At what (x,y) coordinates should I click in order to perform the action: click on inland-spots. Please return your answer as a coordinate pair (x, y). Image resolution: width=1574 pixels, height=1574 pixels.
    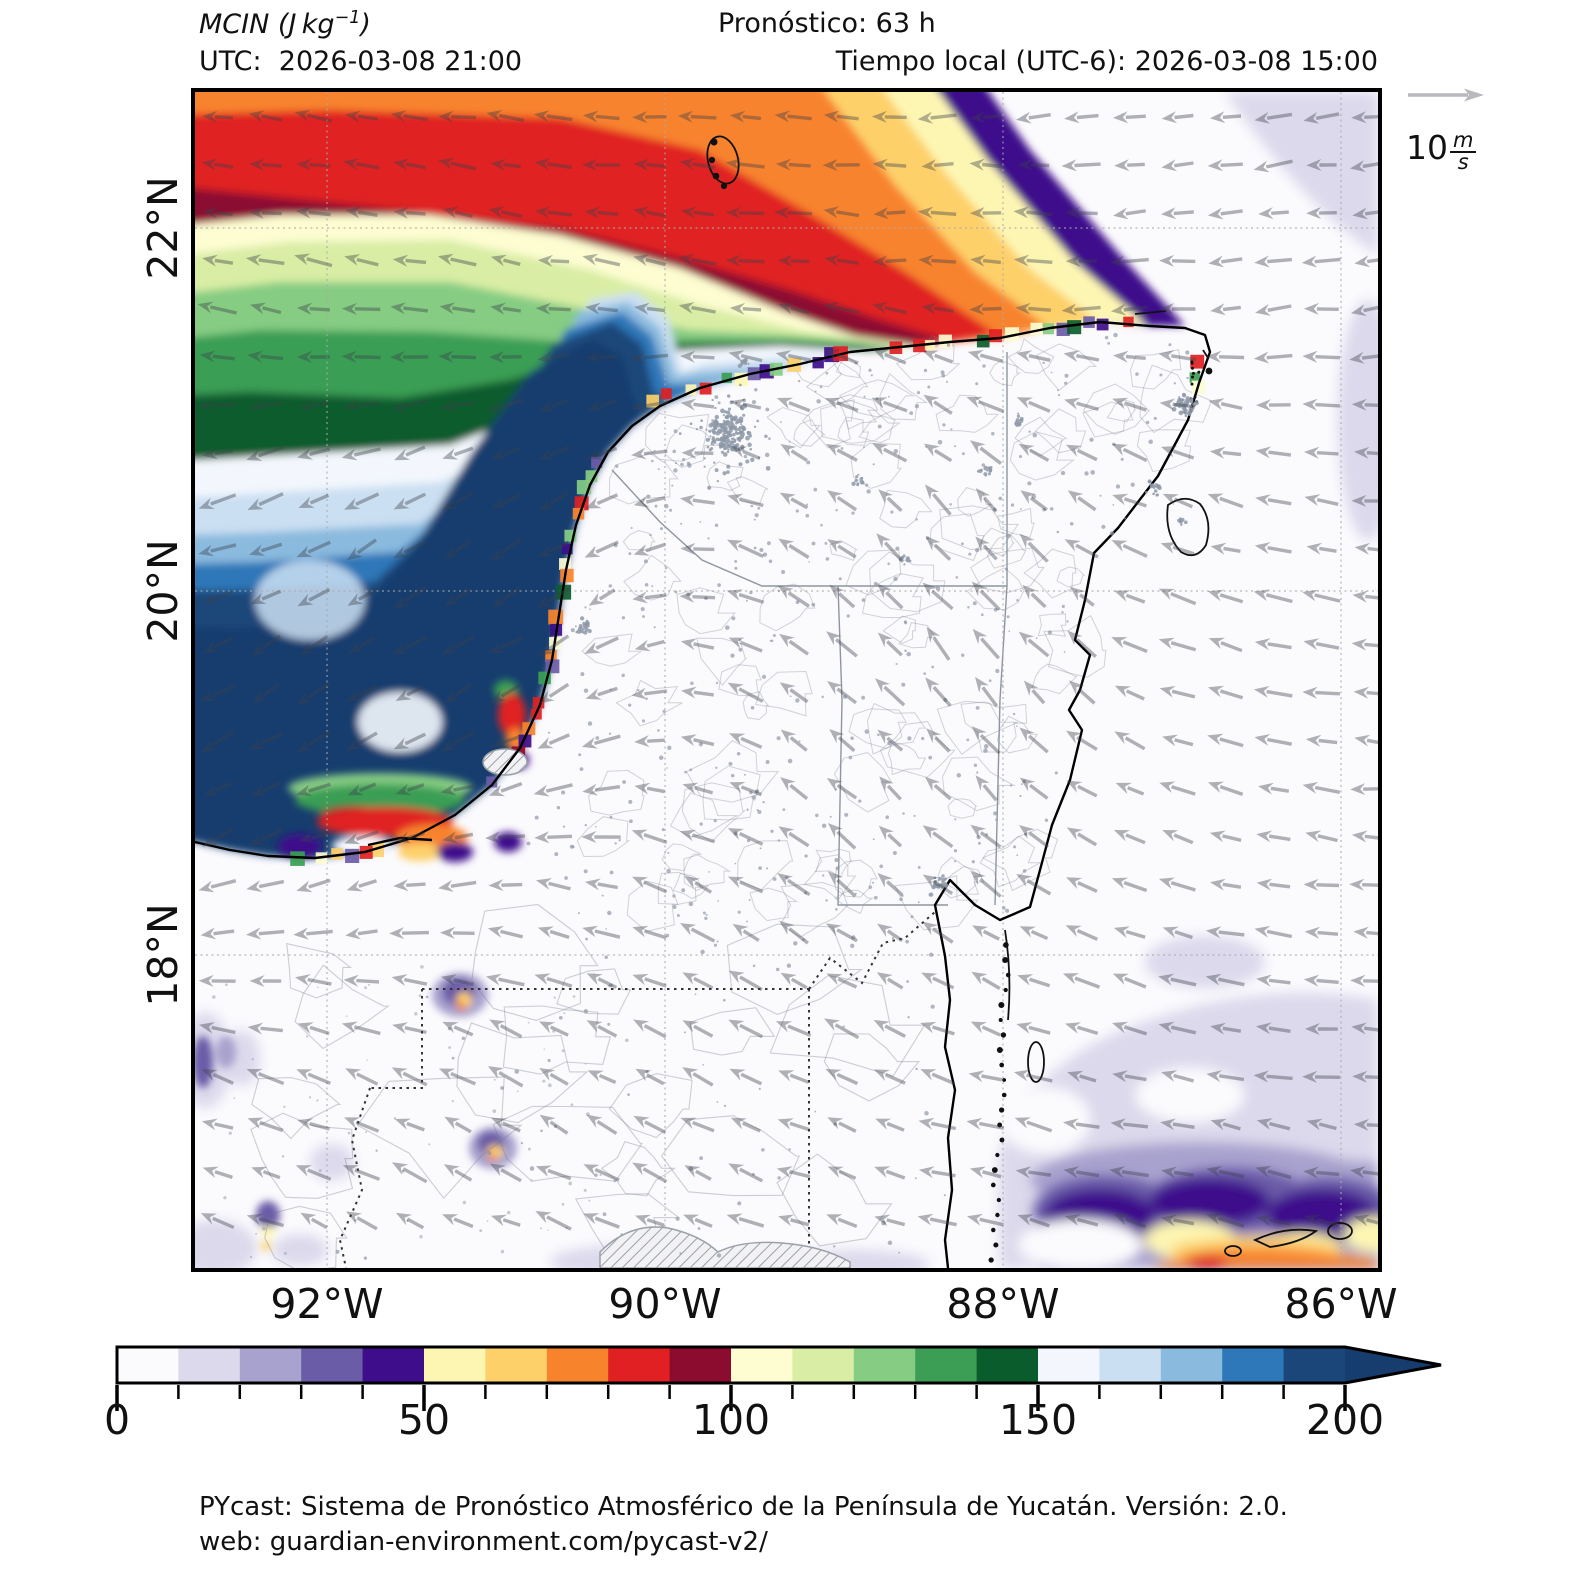
    Looking at the image, I should click on (356, 1112).